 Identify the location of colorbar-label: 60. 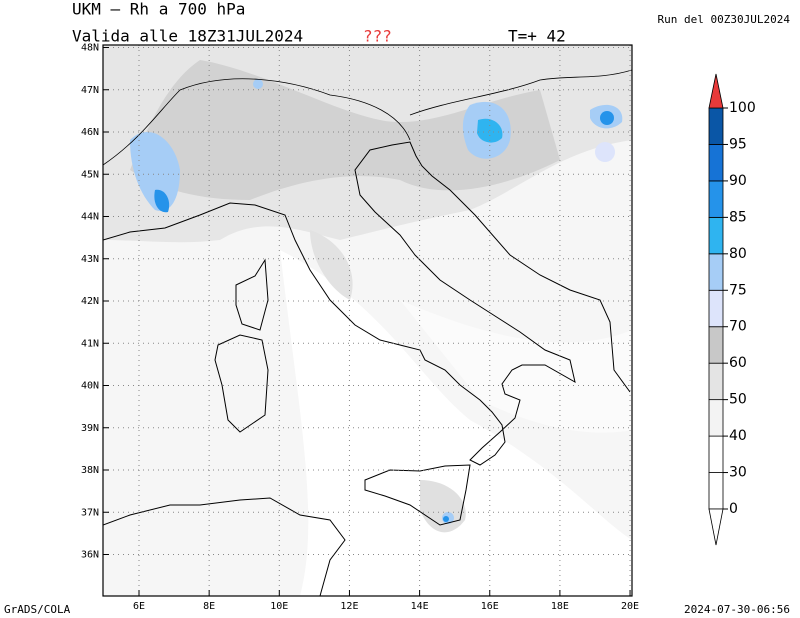
(738, 363).